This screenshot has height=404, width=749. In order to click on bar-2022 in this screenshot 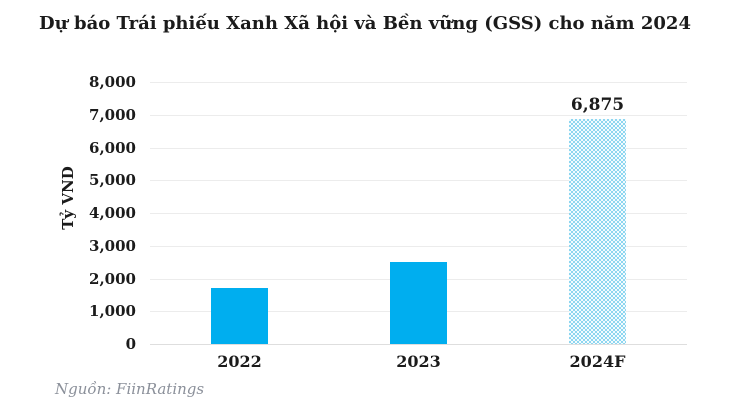, I will do `click(239, 316)`.